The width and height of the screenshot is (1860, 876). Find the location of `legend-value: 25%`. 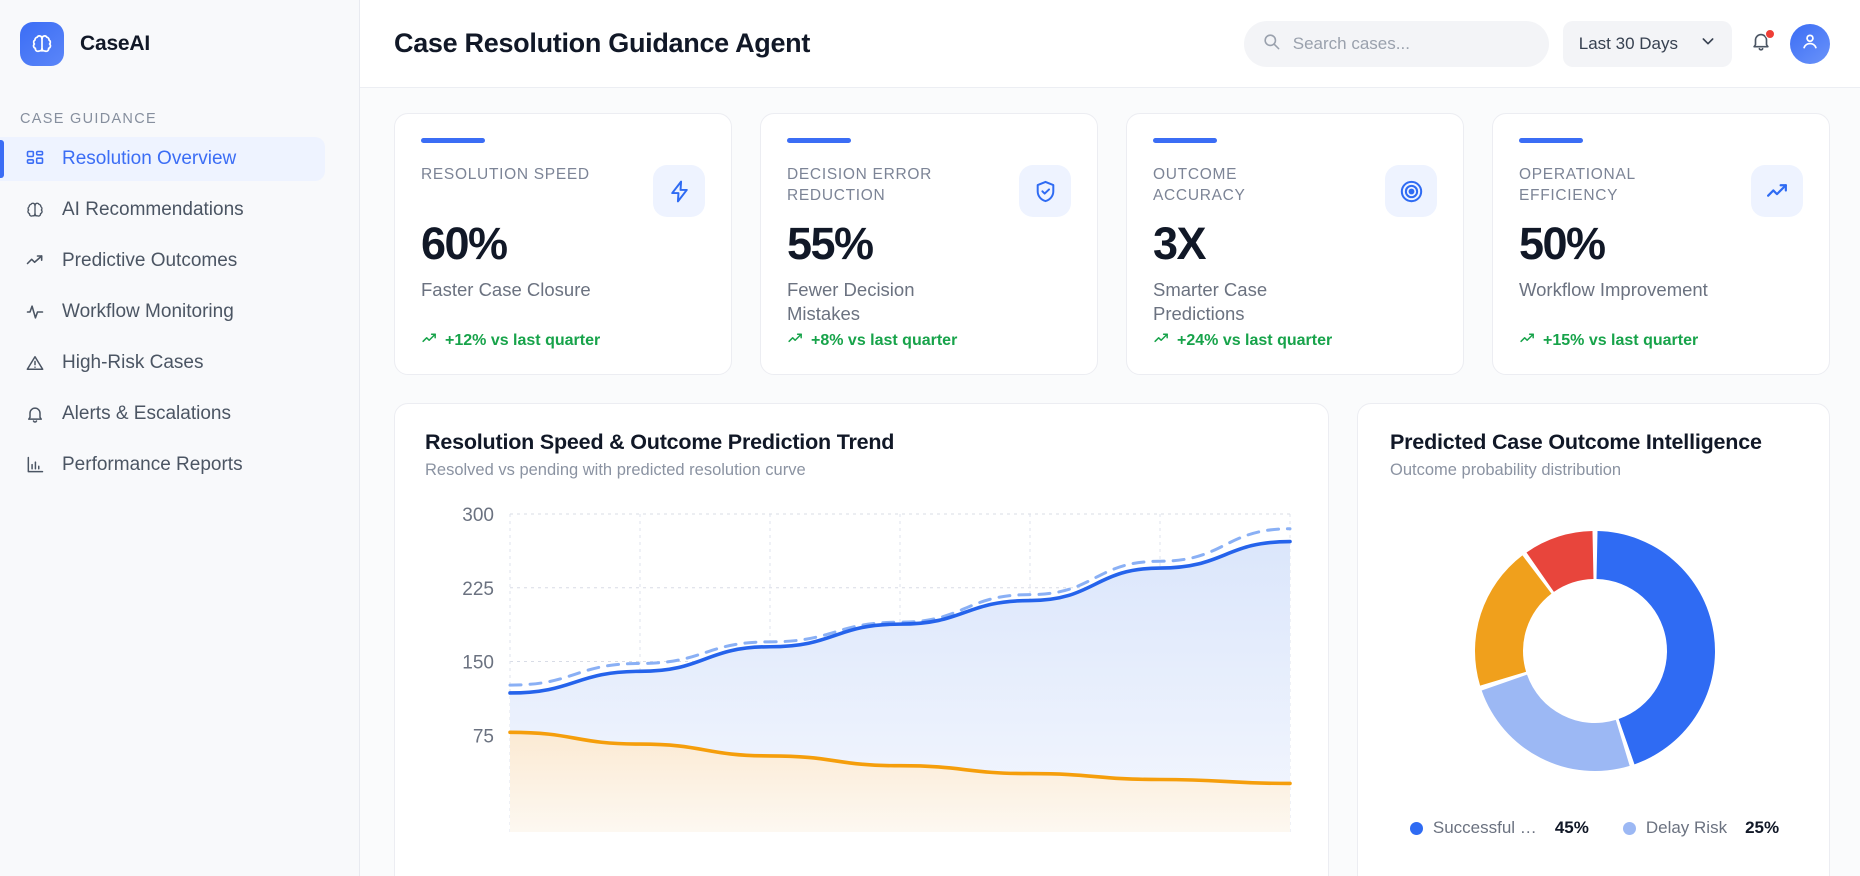

legend-value: 25% is located at coordinates (1762, 827).